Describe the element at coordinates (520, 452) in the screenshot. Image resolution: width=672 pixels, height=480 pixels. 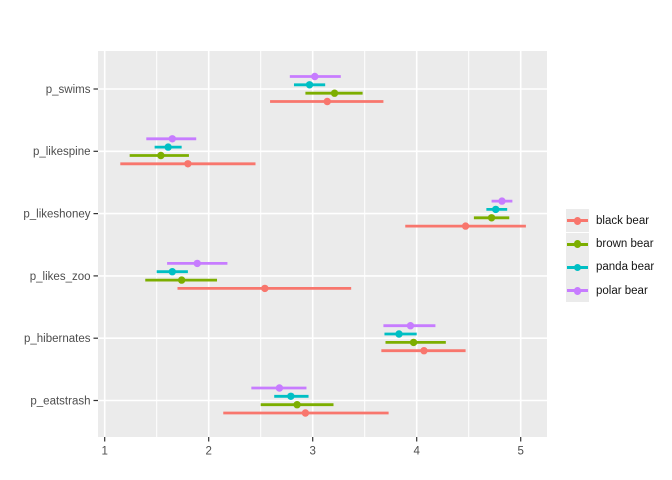
I see `x-tick-label: 5` at that location.